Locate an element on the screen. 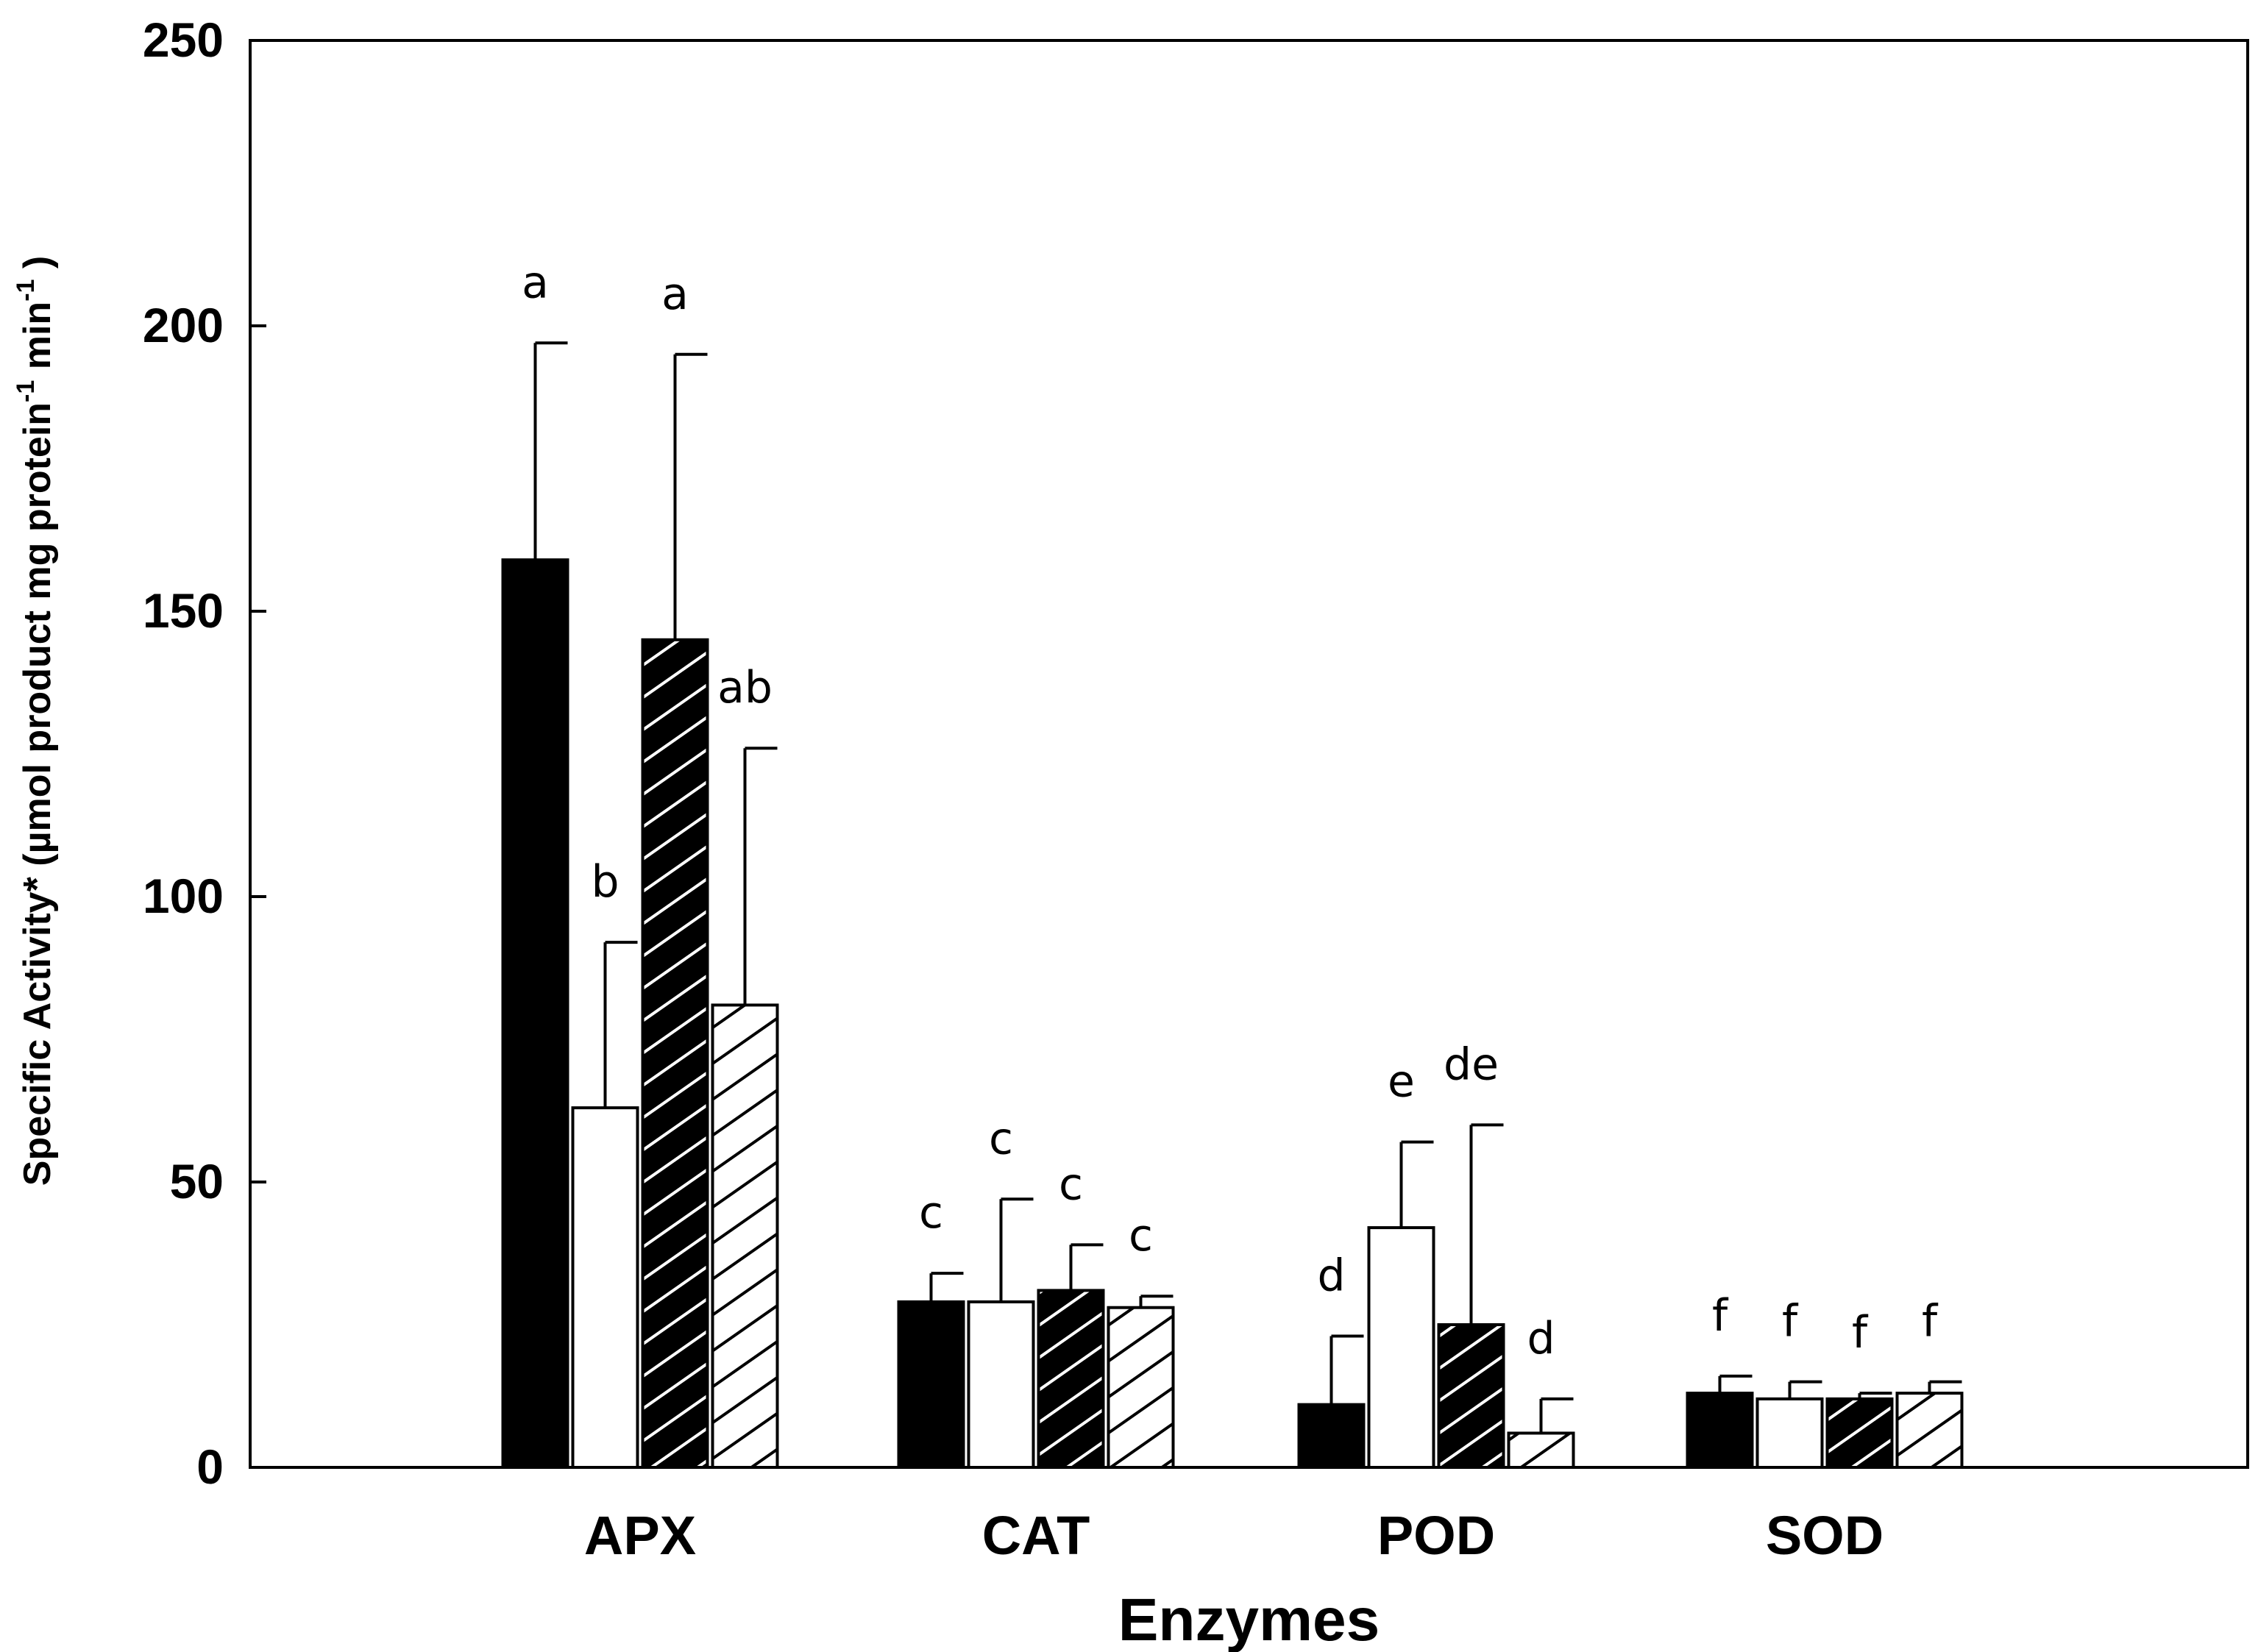 The image size is (2258, 1652). y-tick-label: 100 is located at coordinates (183, 896).